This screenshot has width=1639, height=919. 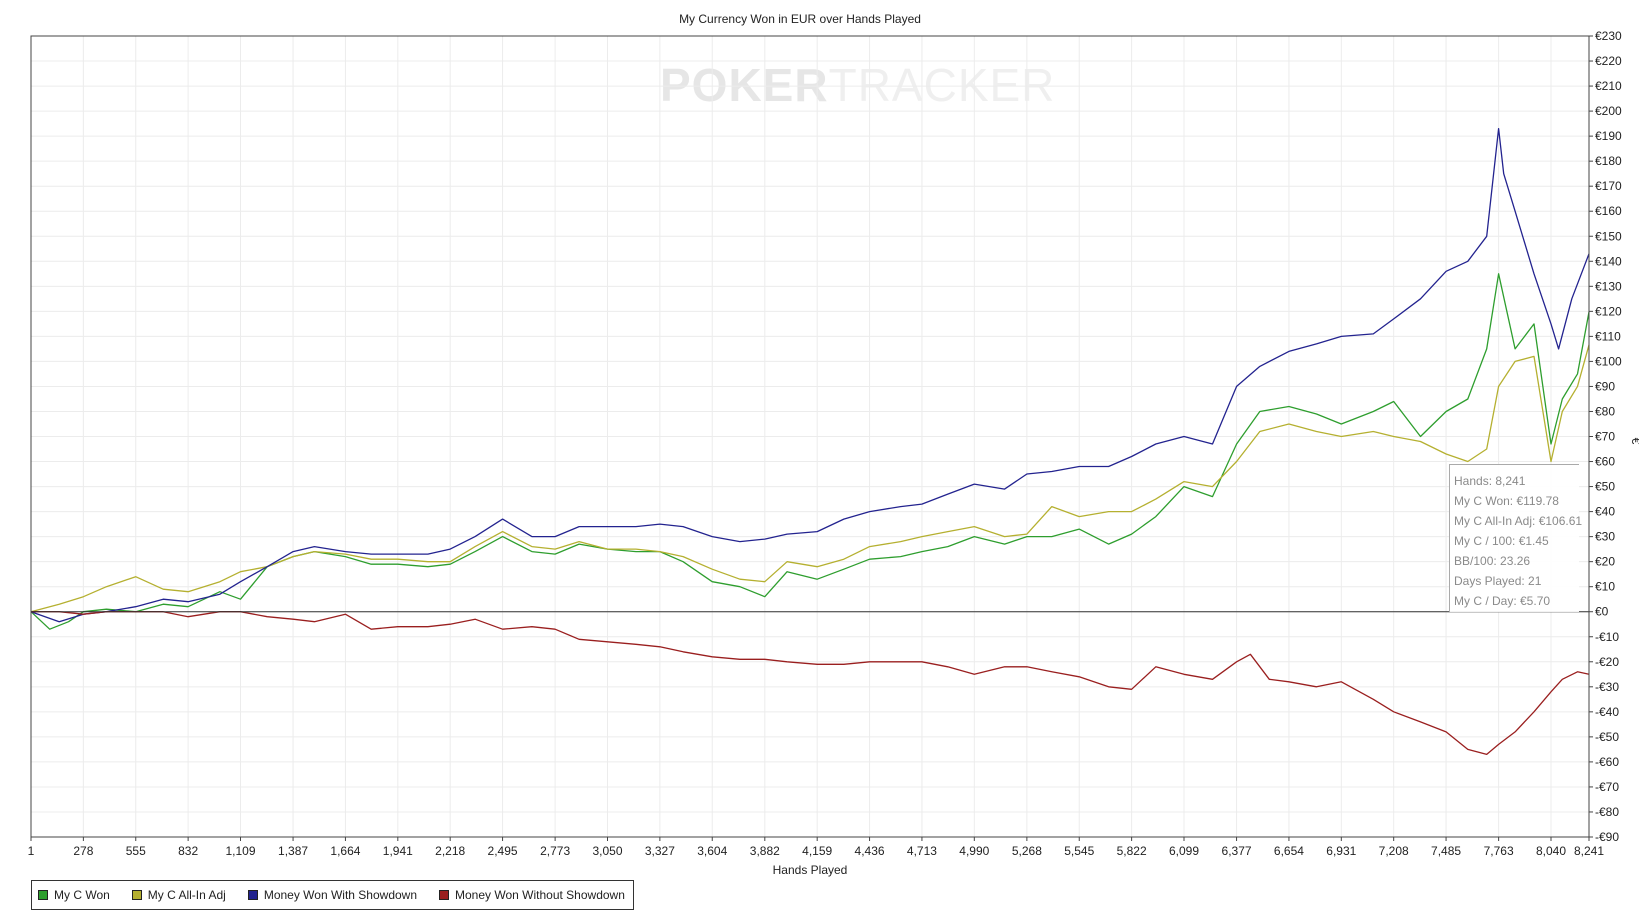 I want to click on x-tick-label: 2,495, so click(x=503, y=851).